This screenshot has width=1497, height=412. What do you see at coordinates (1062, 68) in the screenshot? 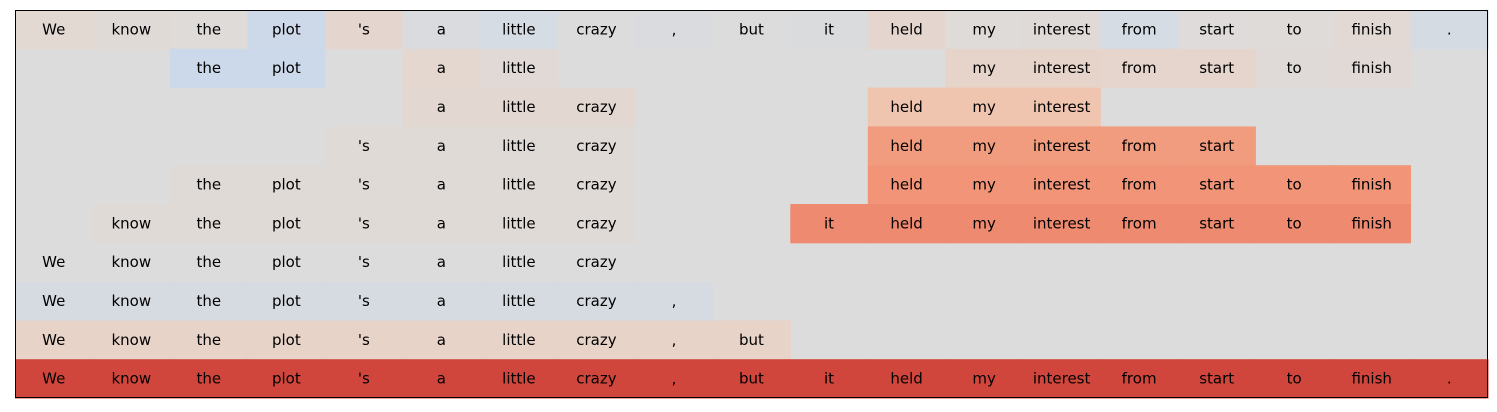
I see `token-label: interest` at bounding box center [1062, 68].